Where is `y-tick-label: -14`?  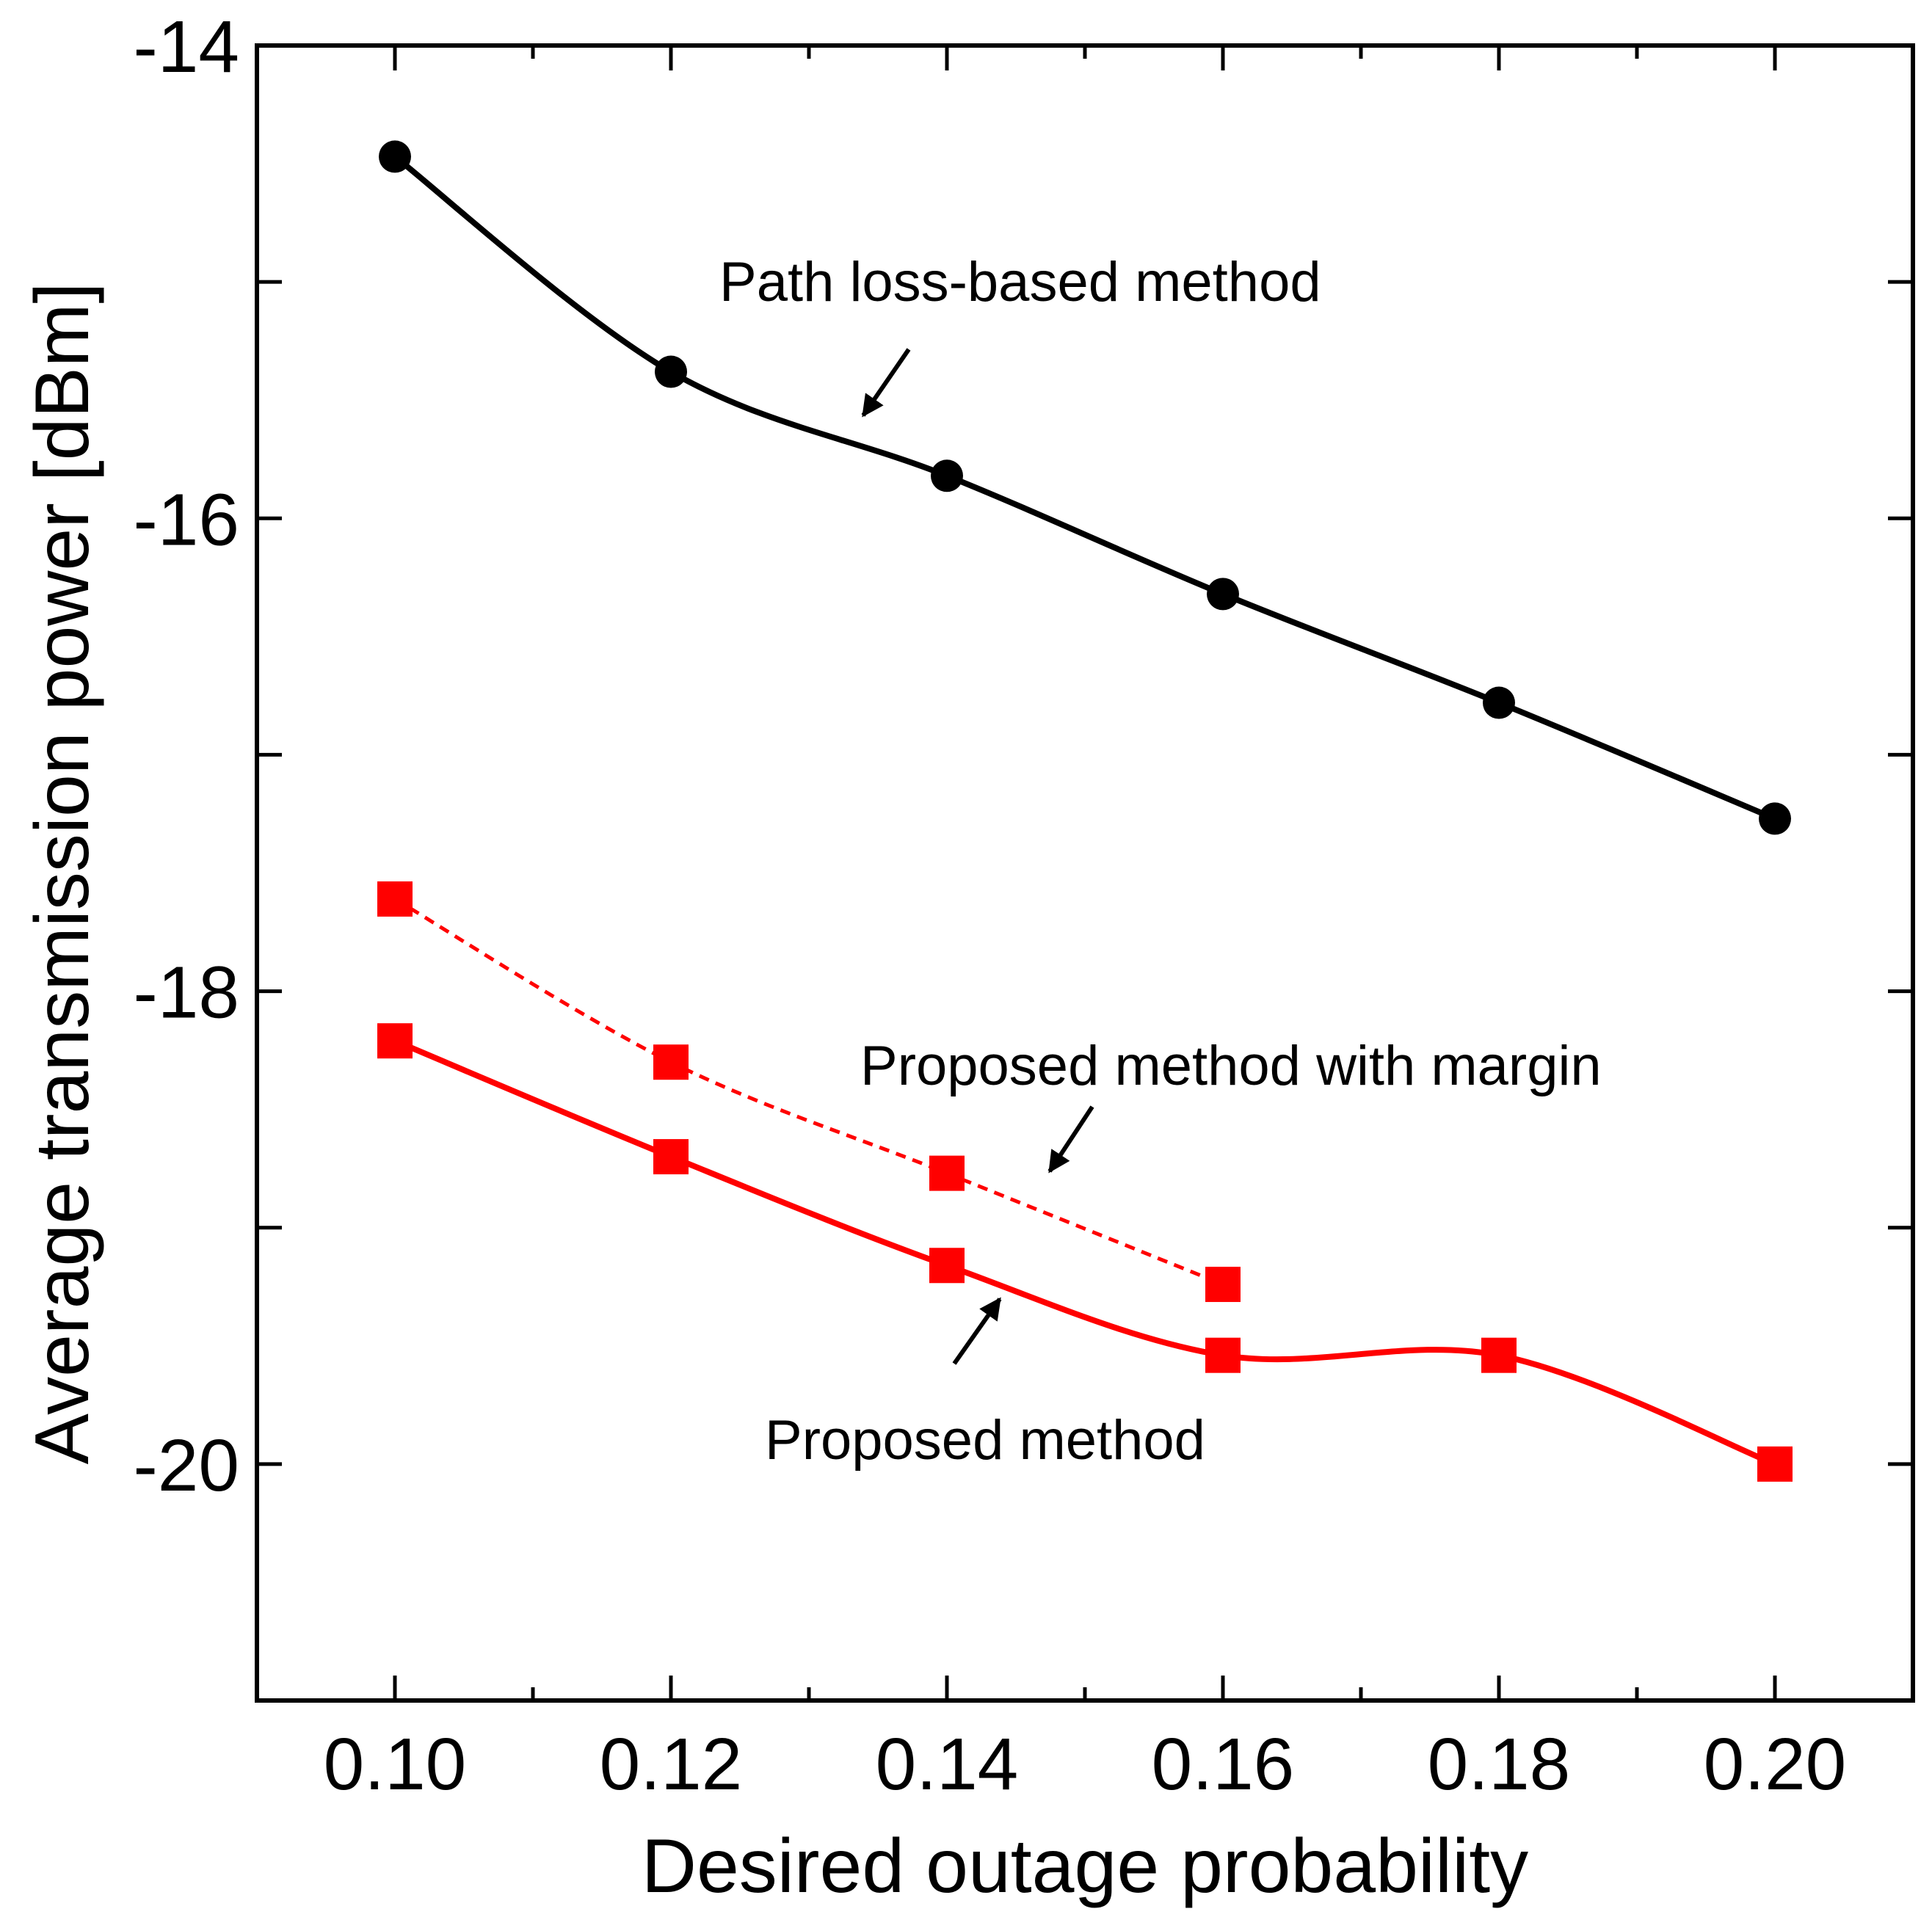
y-tick-label: -14 is located at coordinates (186, 47).